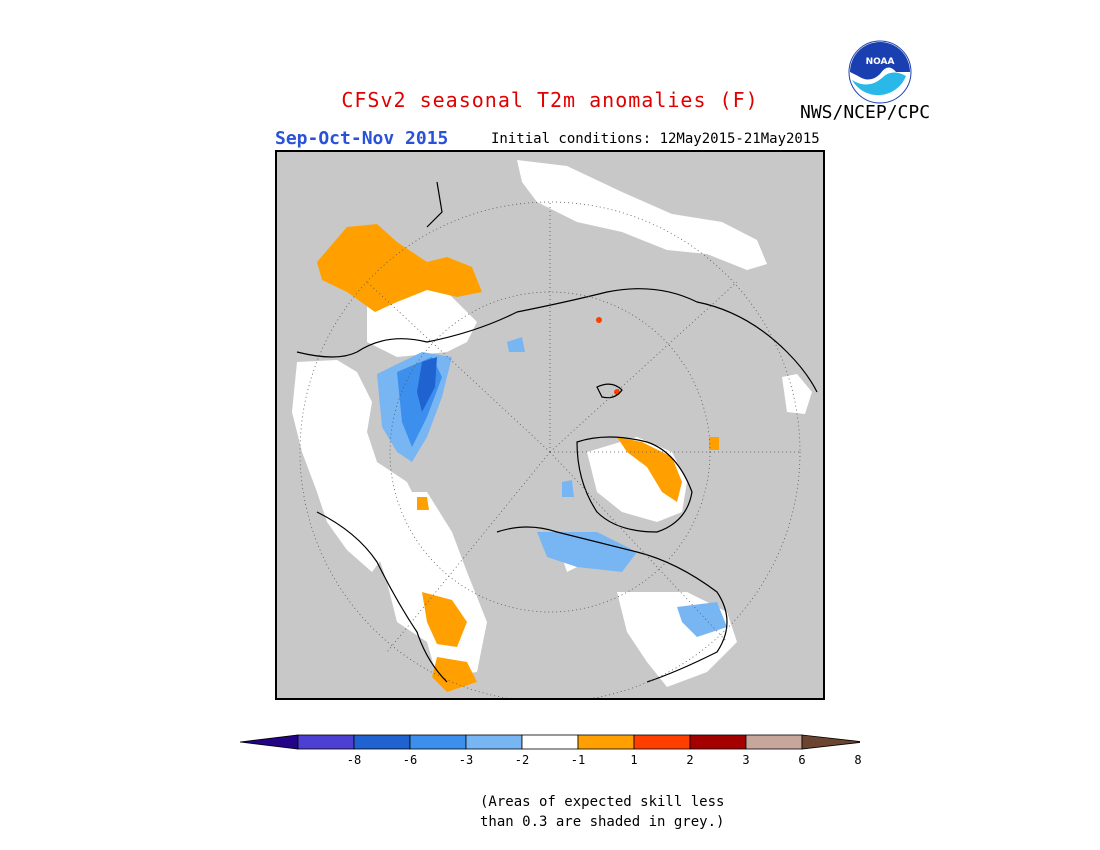 The width and height of the screenshot is (1100, 850). Describe the element at coordinates (655, 139) in the screenshot. I see `initial-conditions-label: Initial conditions: 12May2015-21May2015` at that location.